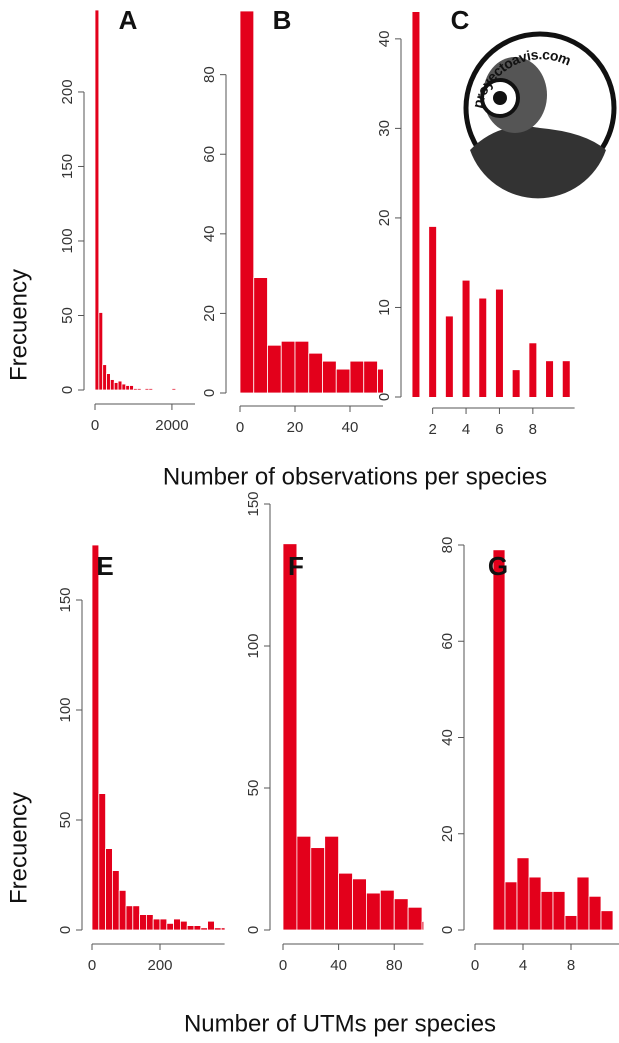  What do you see at coordinates (350, 427) in the screenshot?
I see `x-tick-label: 40` at bounding box center [350, 427].